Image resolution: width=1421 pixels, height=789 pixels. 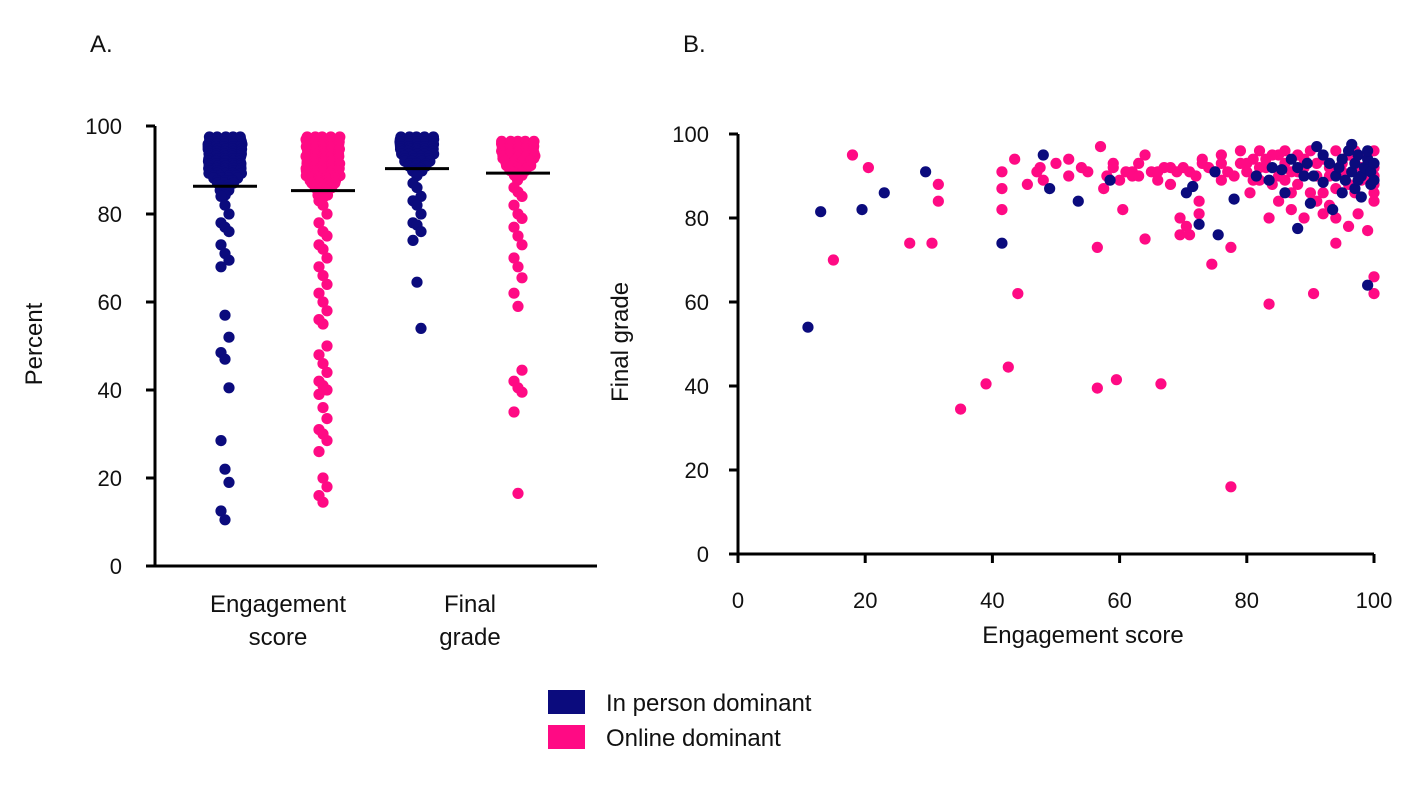 I want to click on panel-a-medians, so click(x=371, y=180).